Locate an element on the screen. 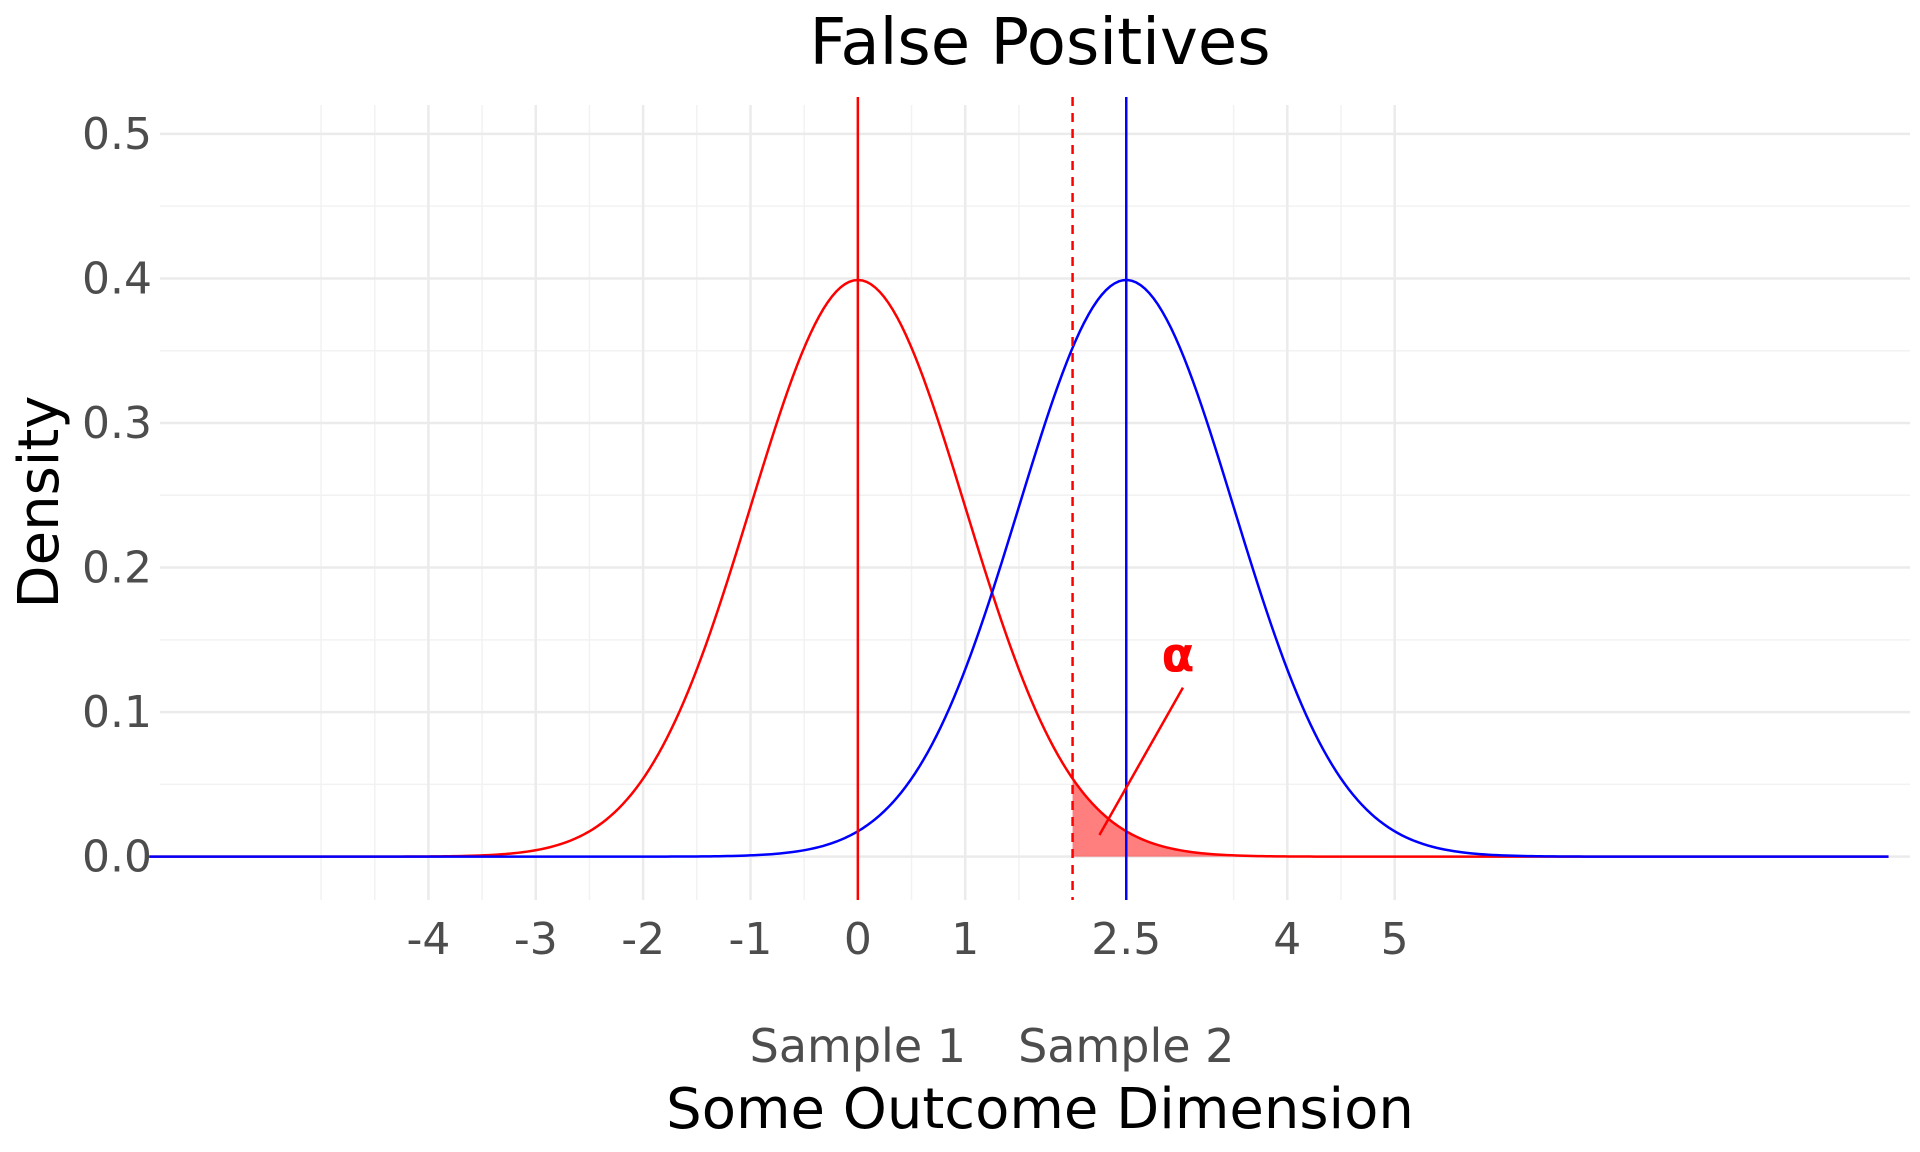  y-tick-label: 0.1 is located at coordinates (117, 712).